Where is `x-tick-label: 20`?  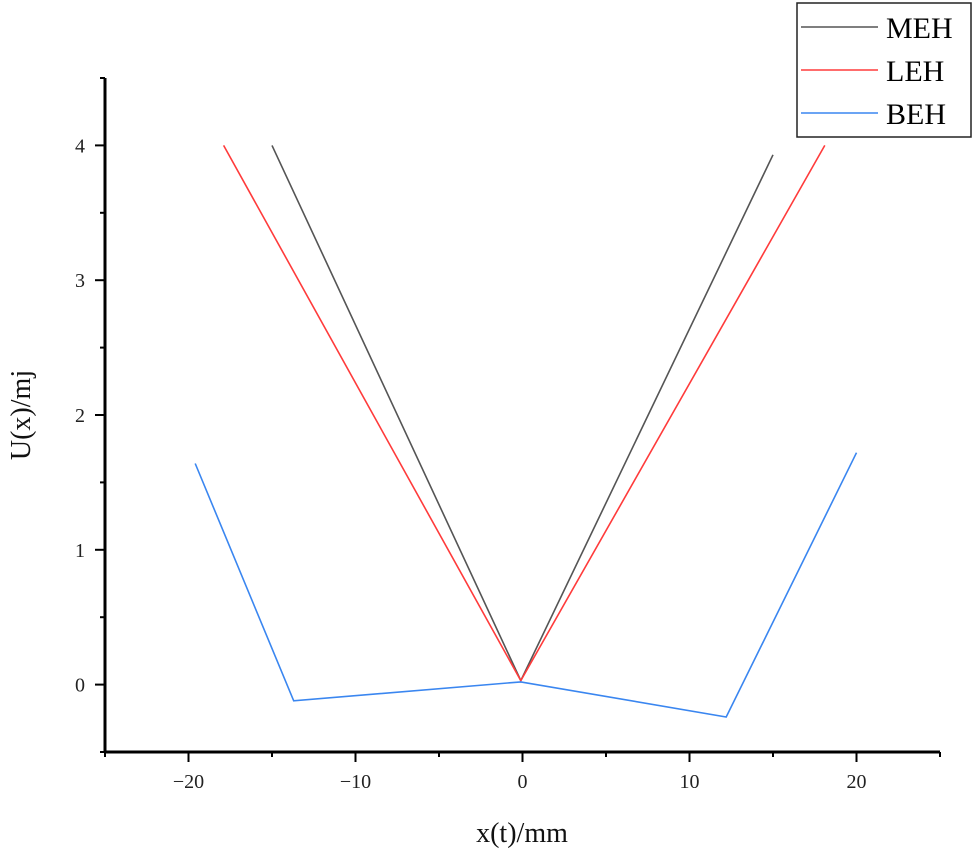 x-tick-label: 20 is located at coordinates (857, 782).